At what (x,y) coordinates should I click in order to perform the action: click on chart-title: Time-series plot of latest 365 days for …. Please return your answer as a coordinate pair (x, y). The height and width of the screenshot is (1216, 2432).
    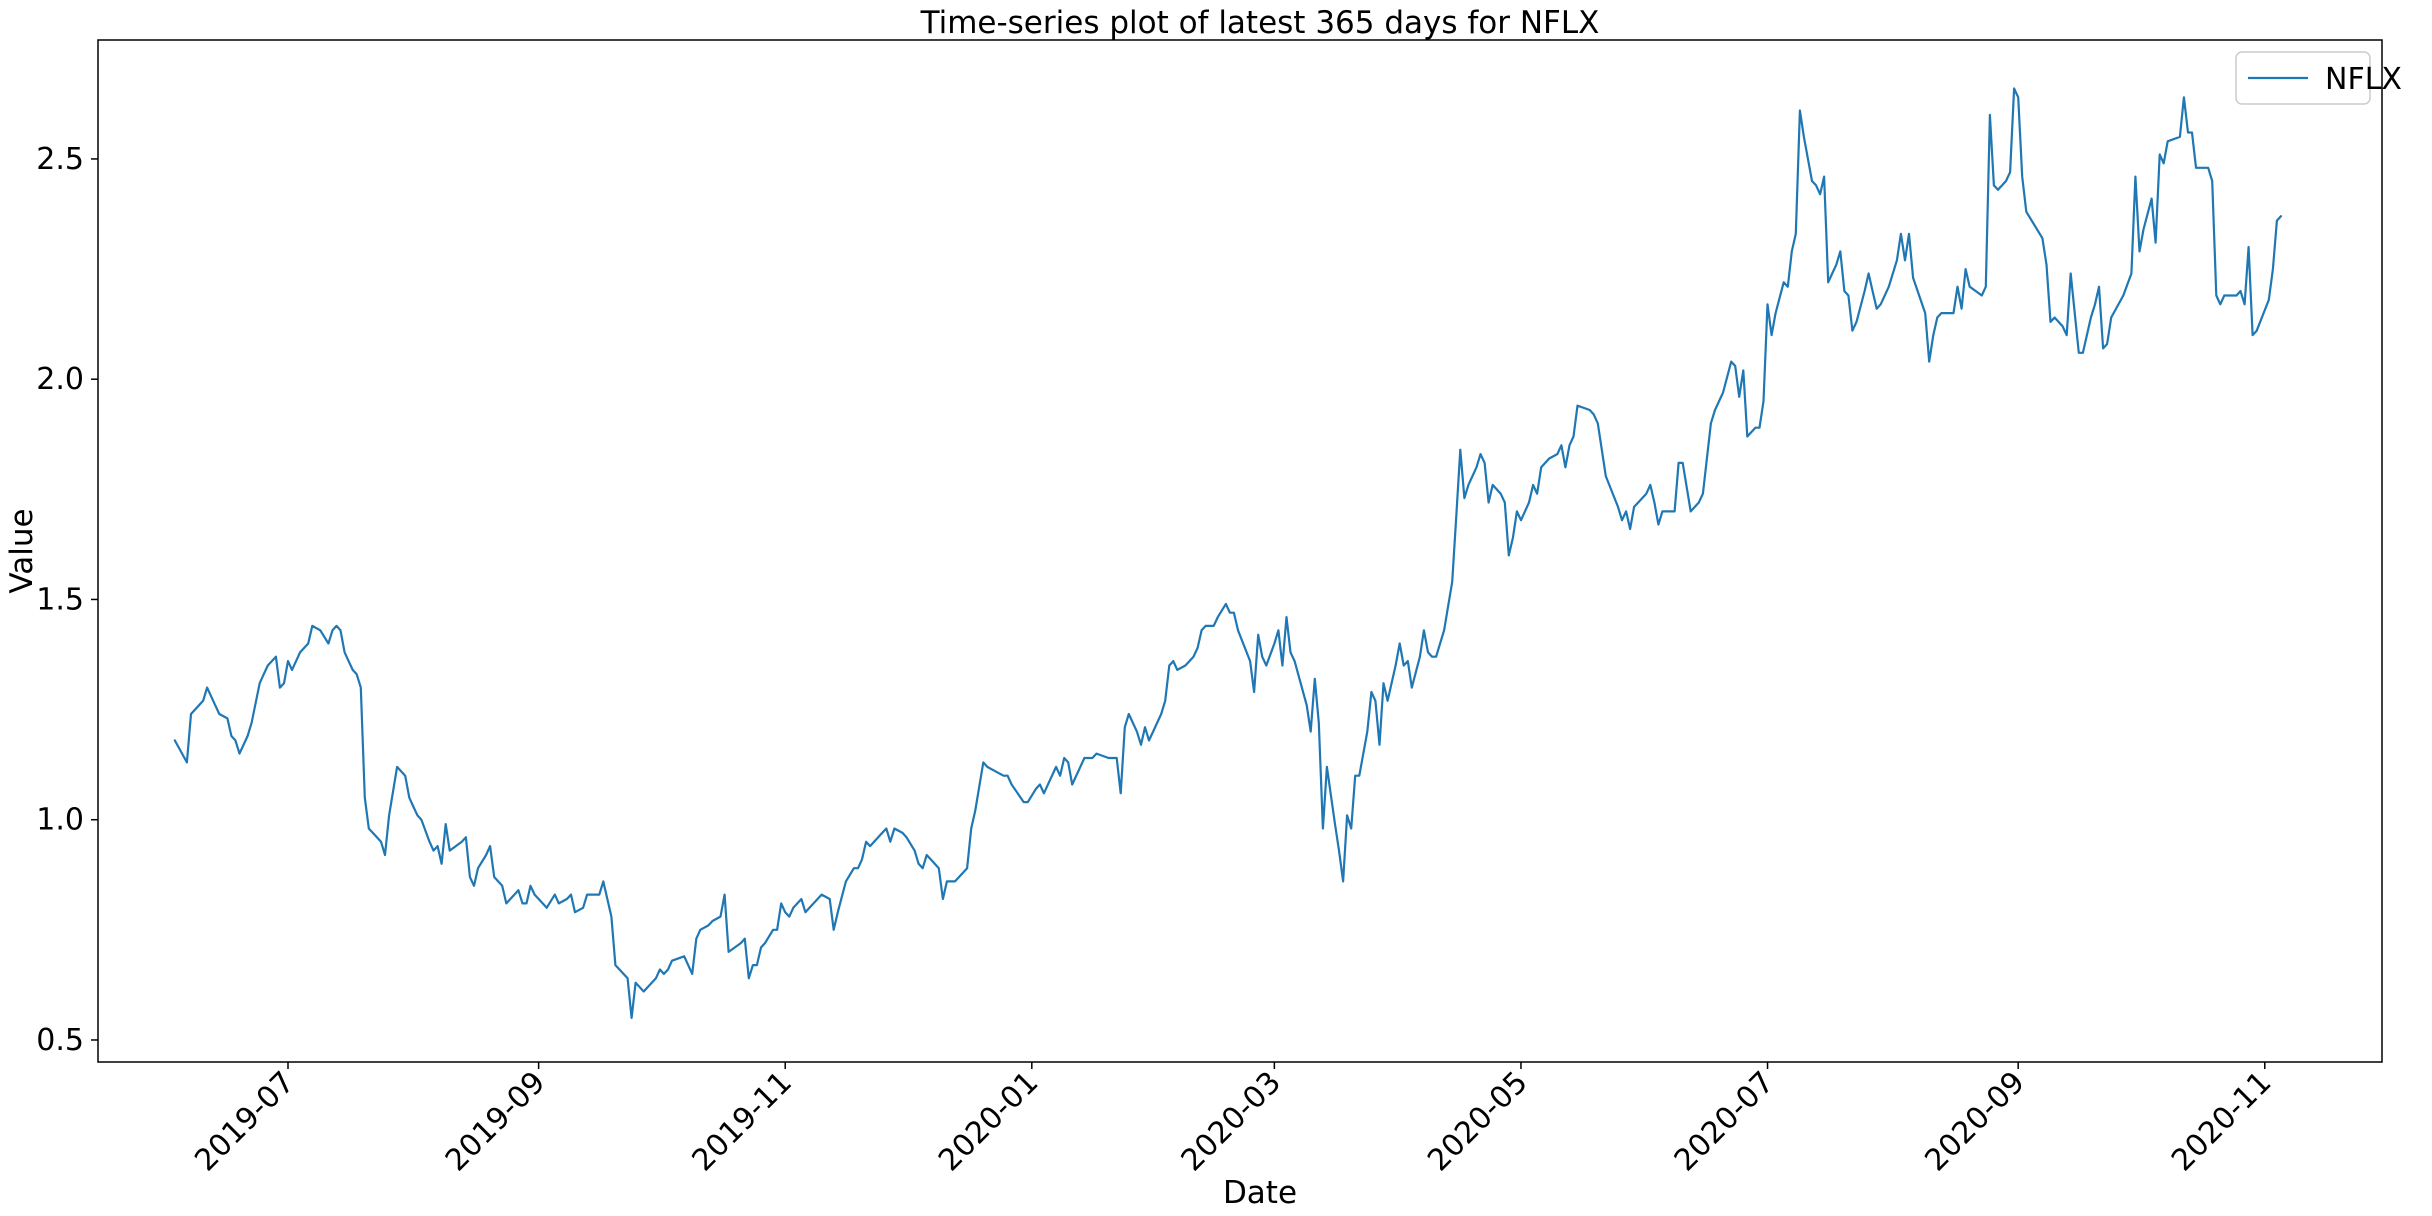
    Looking at the image, I should click on (1260, 23).